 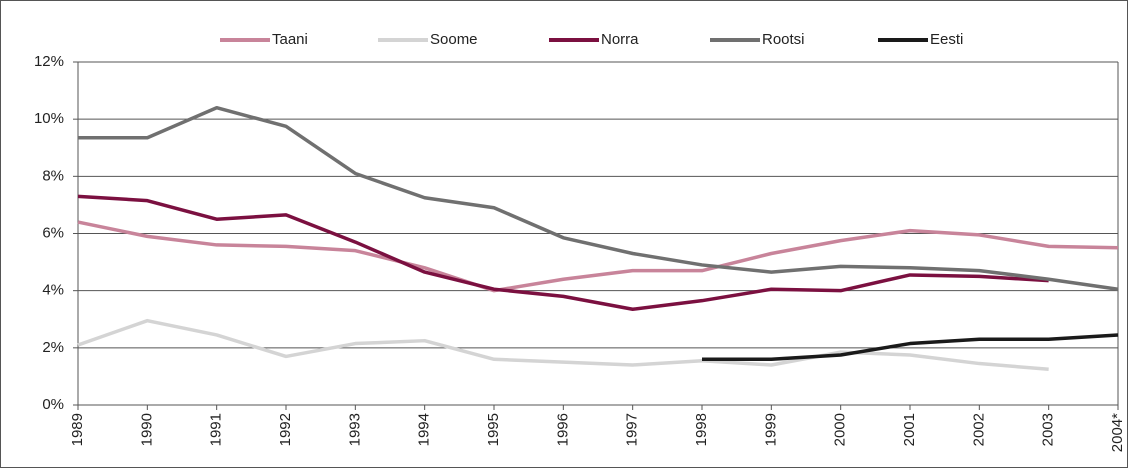 I want to click on y-tick-label: 10%, so click(x=49, y=118).